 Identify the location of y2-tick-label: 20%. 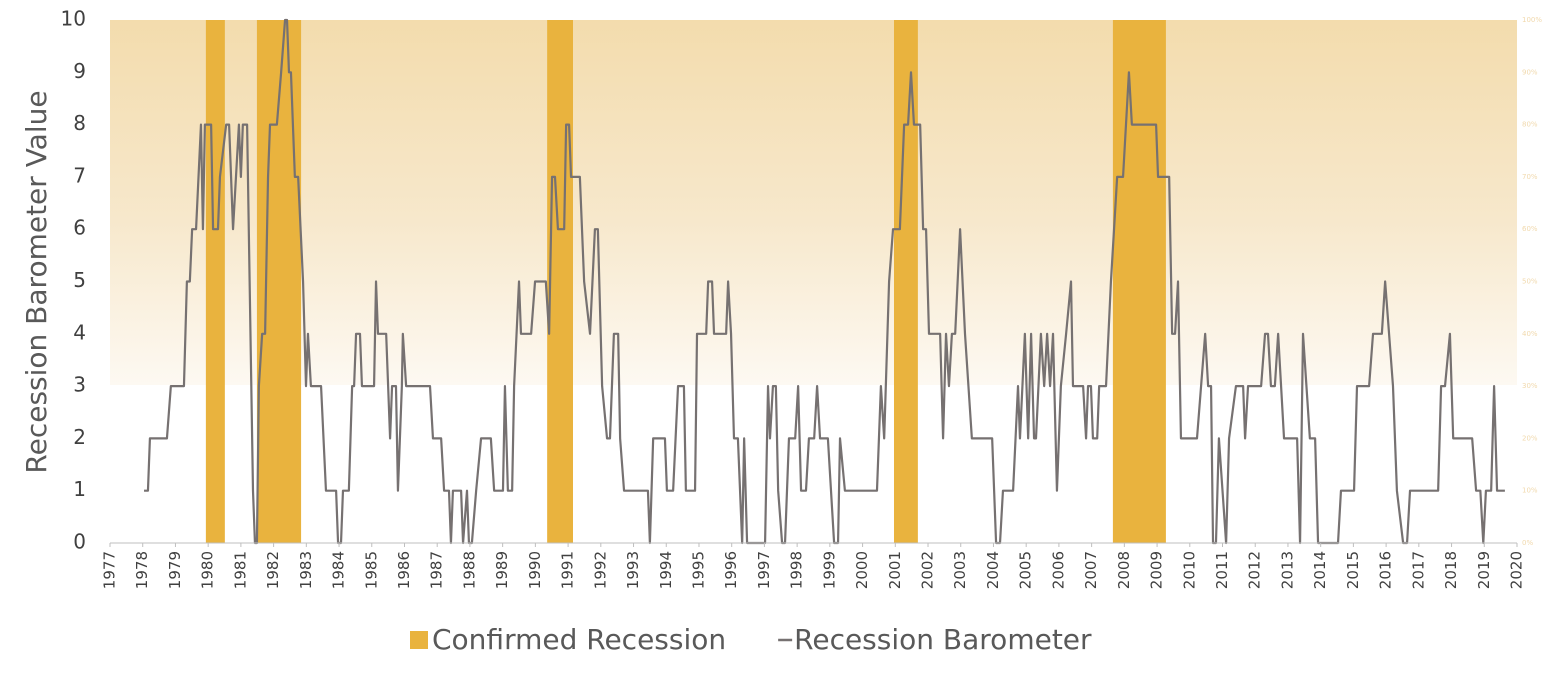
(1530, 438).